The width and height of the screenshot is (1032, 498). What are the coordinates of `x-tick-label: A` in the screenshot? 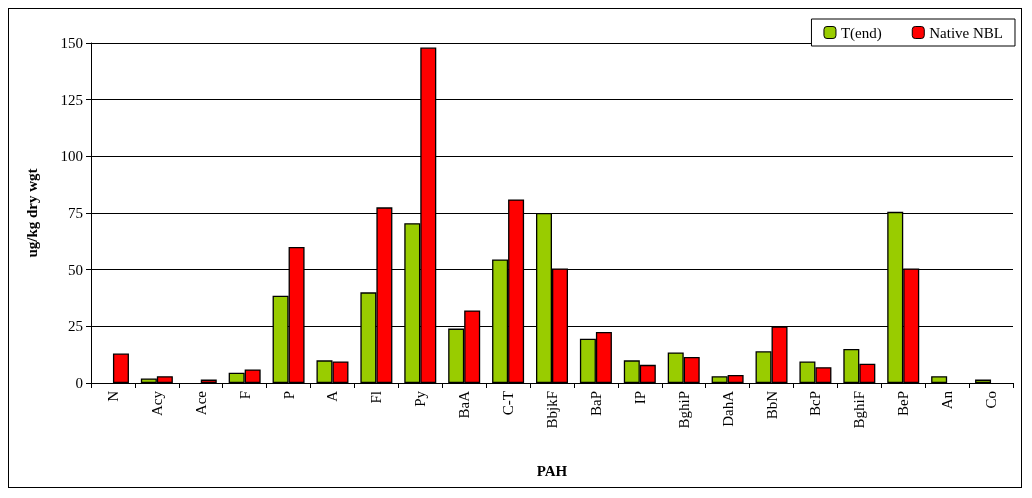 It's located at (332, 396).